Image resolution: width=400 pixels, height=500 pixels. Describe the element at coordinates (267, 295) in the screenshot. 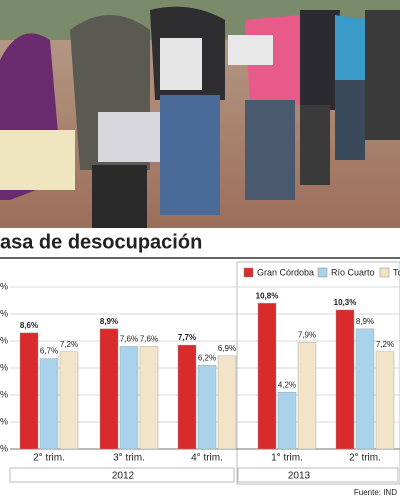

I see `value-label: 10,8%` at that location.